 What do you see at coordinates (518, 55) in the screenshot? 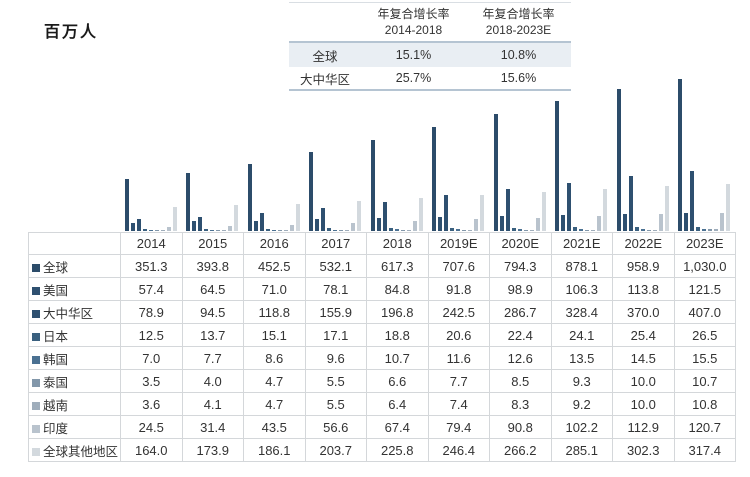
I see `cagr-value: 10.8%` at bounding box center [518, 55].